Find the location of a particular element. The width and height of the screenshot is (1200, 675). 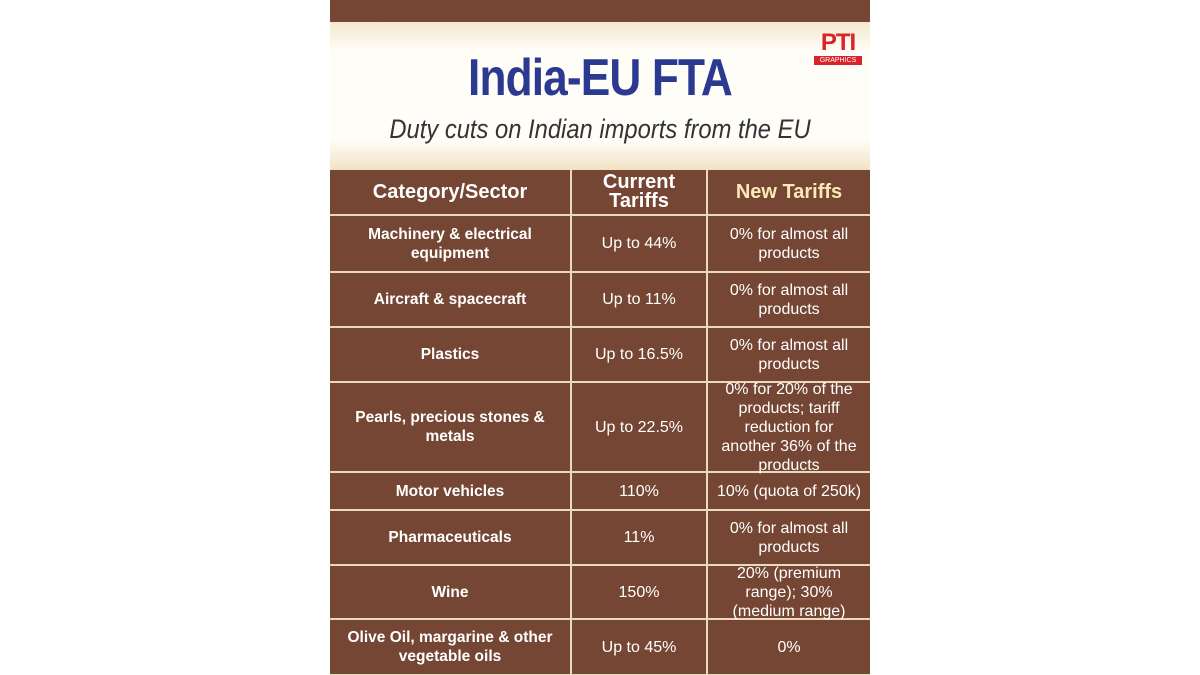

table-cell: Up to 44% is located at coordinates (640, 244).